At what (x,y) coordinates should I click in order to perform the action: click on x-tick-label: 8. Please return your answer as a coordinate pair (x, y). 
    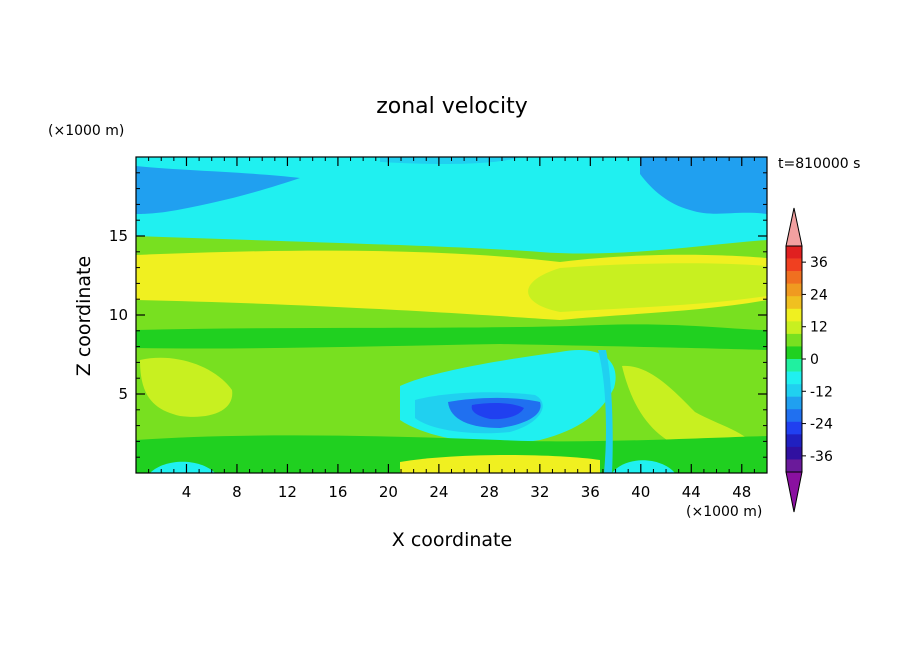
    Looking at the image, I should click on (237, 492).